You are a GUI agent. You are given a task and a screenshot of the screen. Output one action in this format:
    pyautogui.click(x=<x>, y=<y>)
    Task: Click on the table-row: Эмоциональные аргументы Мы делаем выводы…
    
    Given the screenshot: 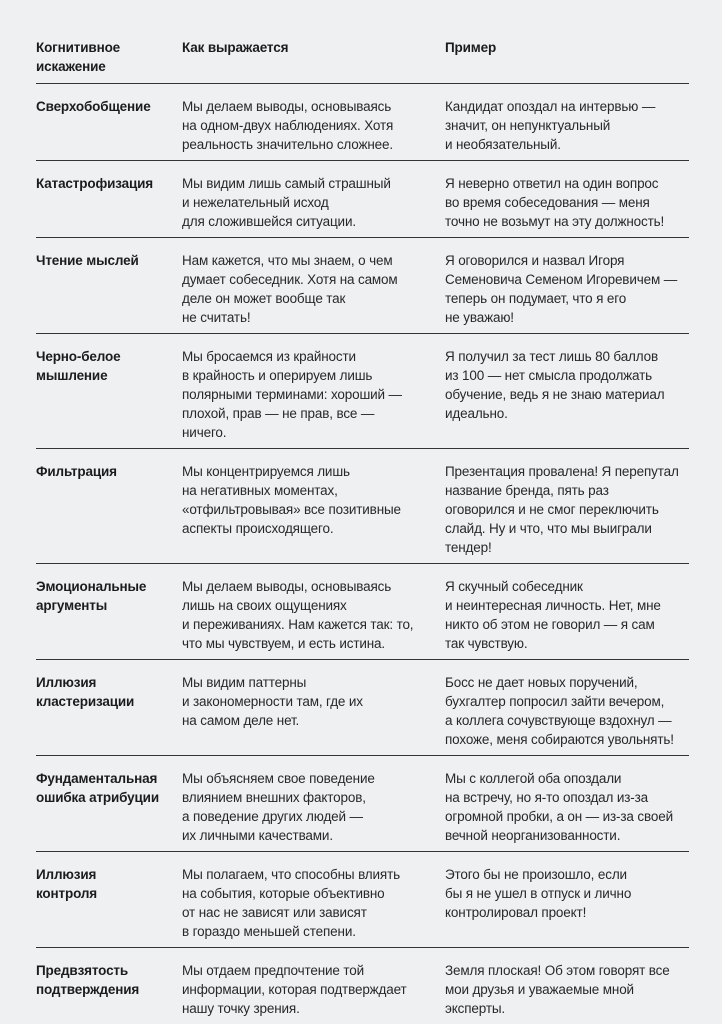 What is the action you would take?
    pyautogui.click(x=362, y=611)
    